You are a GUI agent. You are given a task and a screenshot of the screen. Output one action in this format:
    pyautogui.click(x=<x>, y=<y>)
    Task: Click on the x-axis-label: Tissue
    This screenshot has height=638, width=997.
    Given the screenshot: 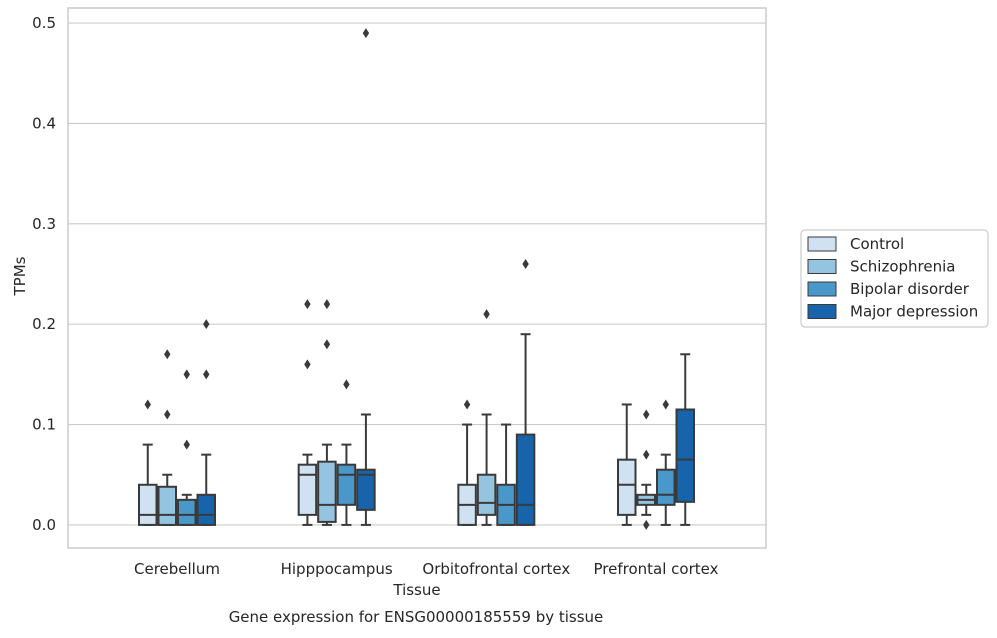 What is the action you would take?
    pyautogui.click(x=416, y=590)
    